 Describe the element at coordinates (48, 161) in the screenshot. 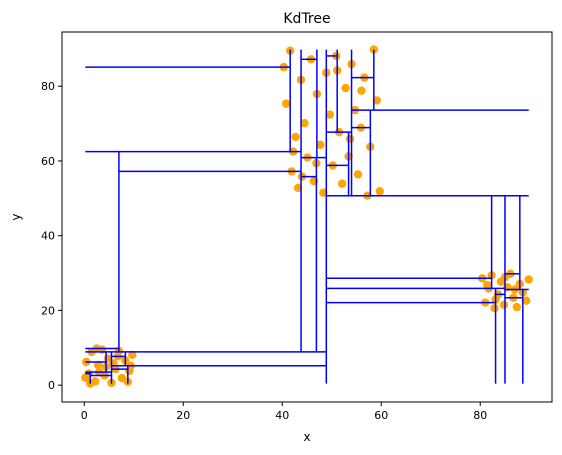

I see `y-tick-label: 60` at that location.